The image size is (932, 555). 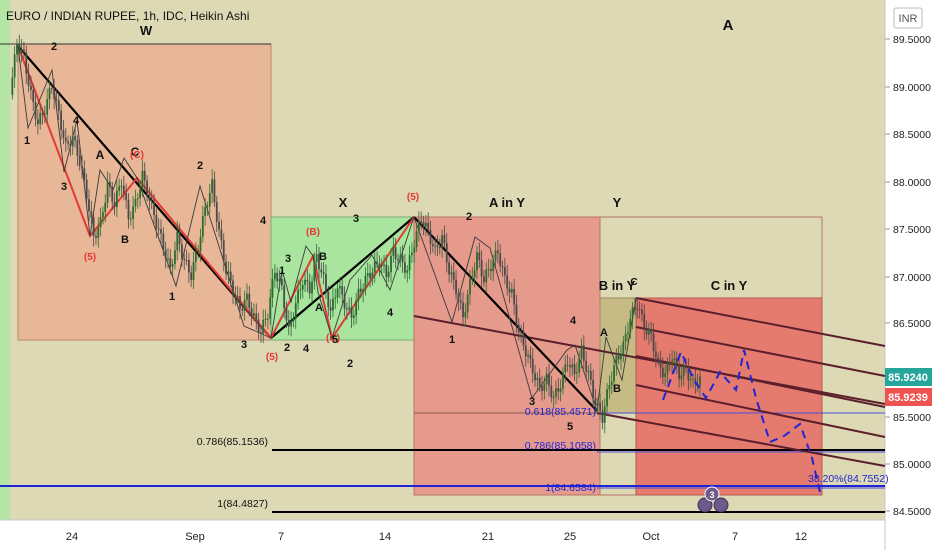 I want to click on x-tick-label: Sep, so click(x=195, y=537).